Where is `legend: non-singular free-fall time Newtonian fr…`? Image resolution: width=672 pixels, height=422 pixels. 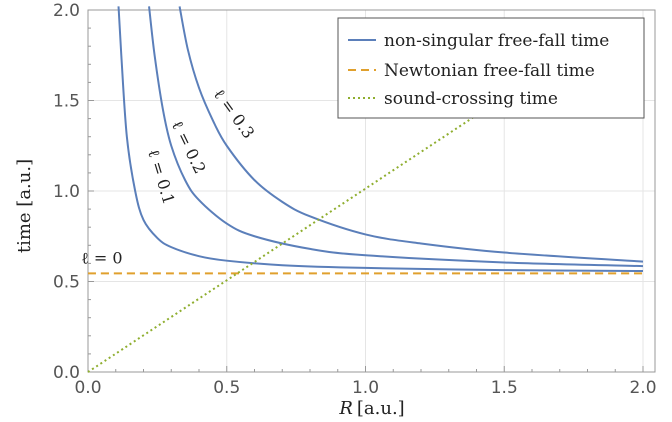 legend: non-singular free-fall time Newtonian fr… is located at coordinates (491, 68).